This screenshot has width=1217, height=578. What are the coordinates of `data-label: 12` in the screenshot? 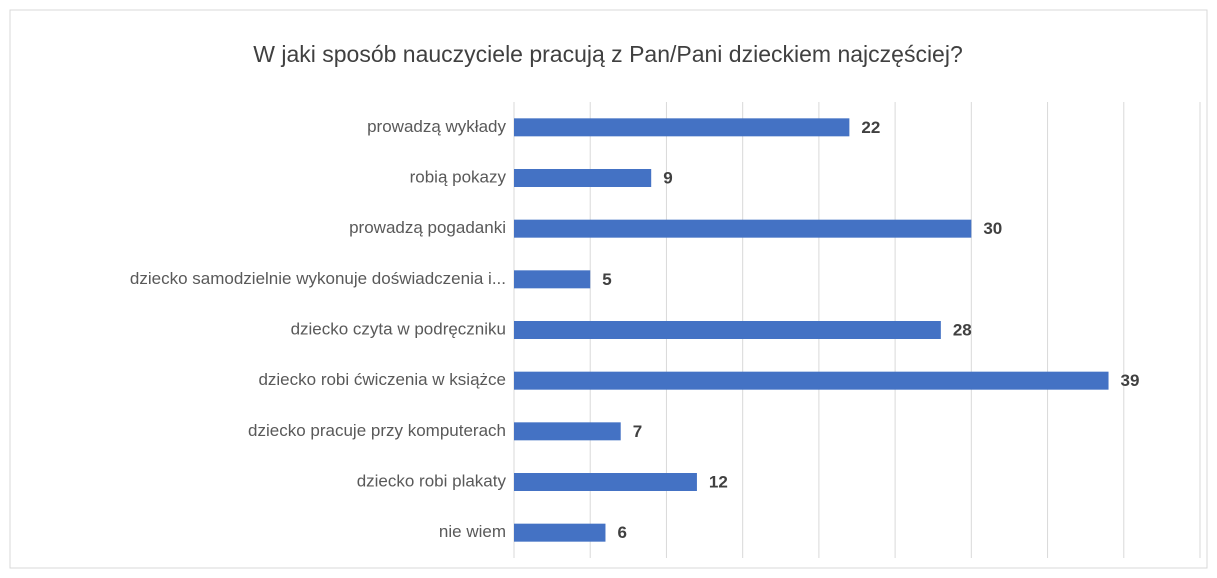 It's located at (718, 481).